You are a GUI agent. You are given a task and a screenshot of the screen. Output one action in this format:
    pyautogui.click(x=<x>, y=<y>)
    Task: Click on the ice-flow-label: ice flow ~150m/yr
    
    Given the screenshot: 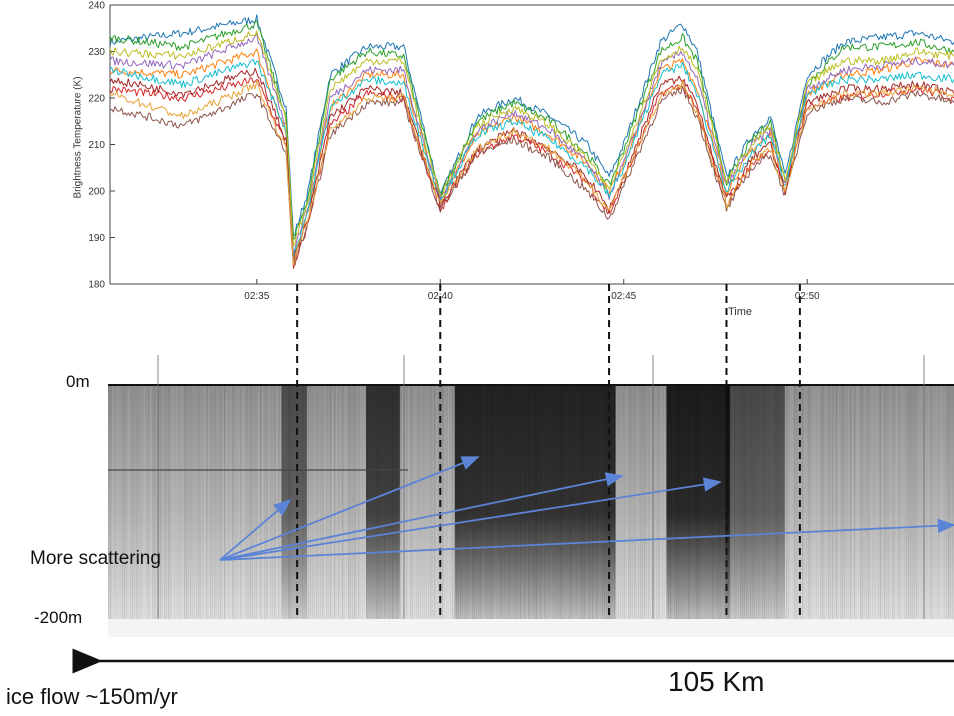 What is the action you would take?
    pyautogui.click(x=92, y=696)
    